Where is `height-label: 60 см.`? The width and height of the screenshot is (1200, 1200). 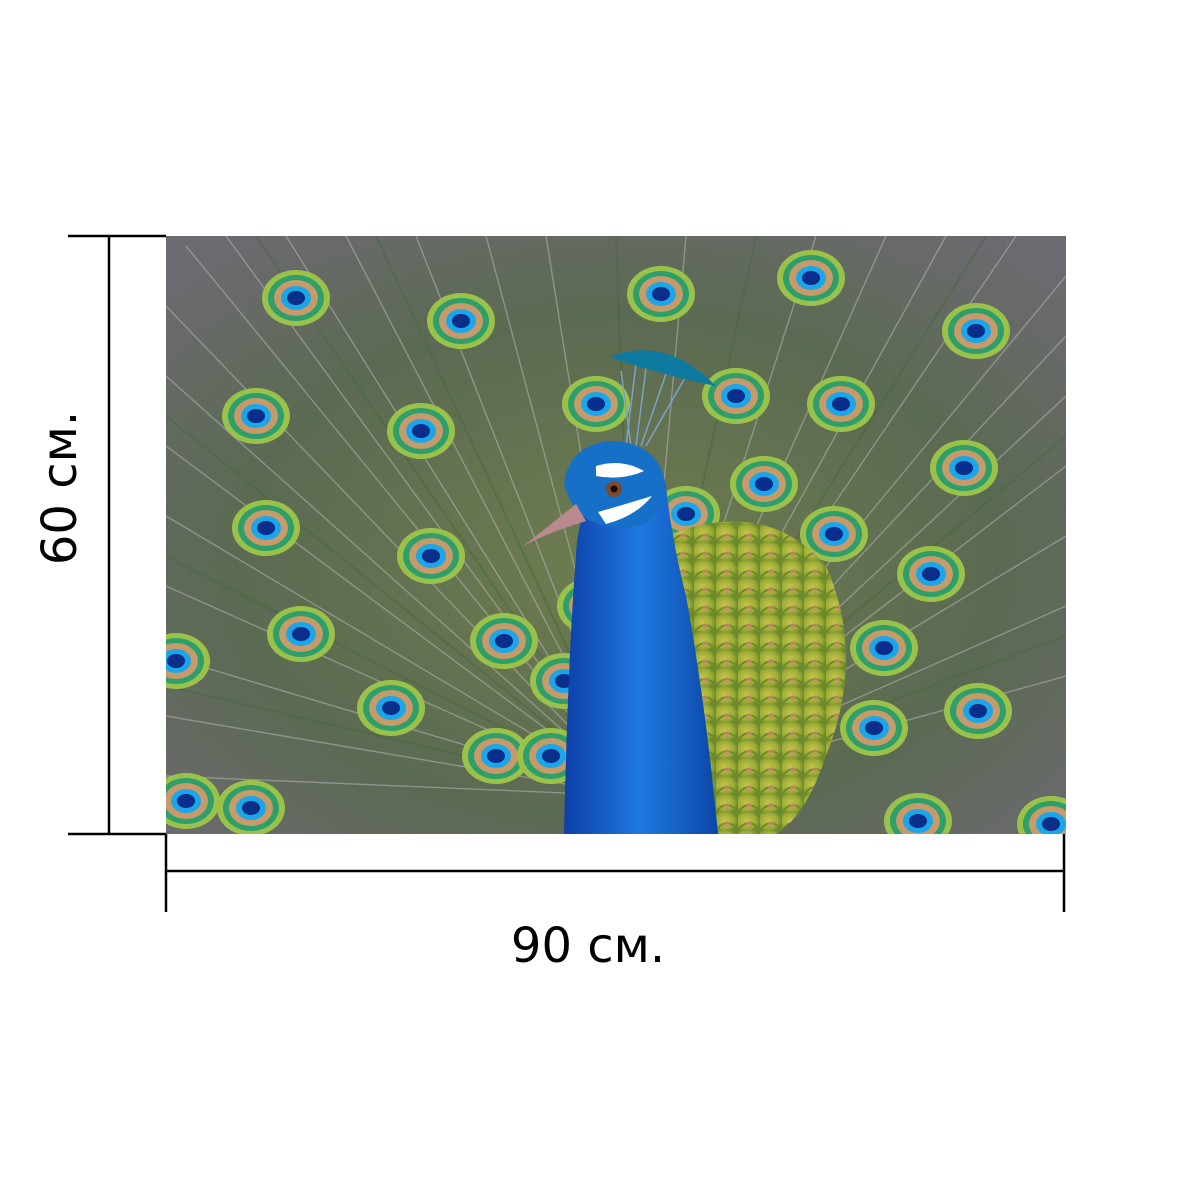 height-label: 60 см. is located at coordinates (60, 488).